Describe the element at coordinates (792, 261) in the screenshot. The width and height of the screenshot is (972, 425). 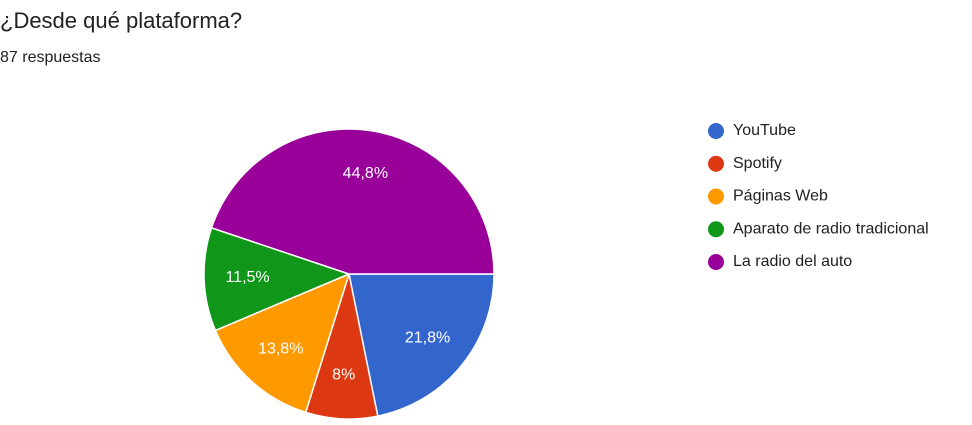
I see `legend-label: La radio del auto` at that location.